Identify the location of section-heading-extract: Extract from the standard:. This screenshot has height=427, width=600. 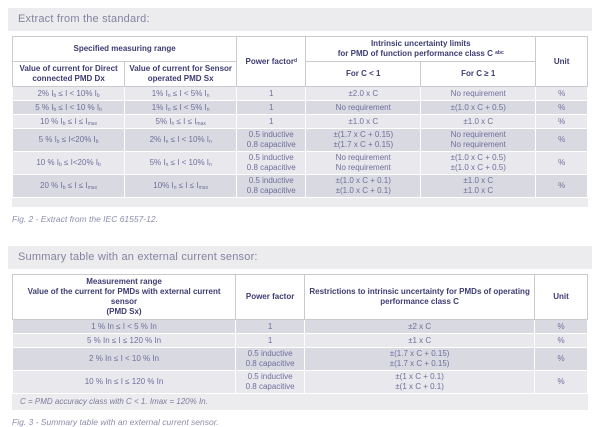
(300, 19).